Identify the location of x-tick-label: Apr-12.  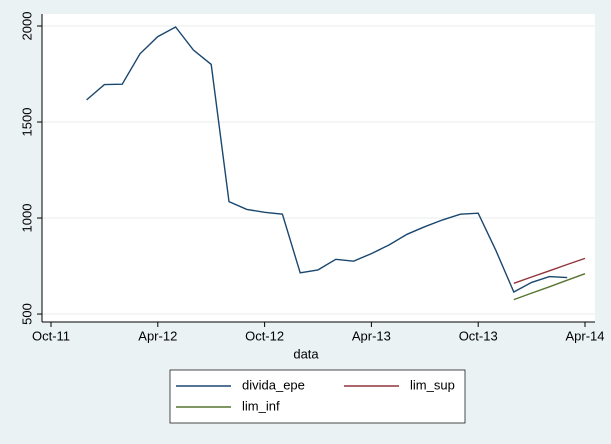
(157, 335).